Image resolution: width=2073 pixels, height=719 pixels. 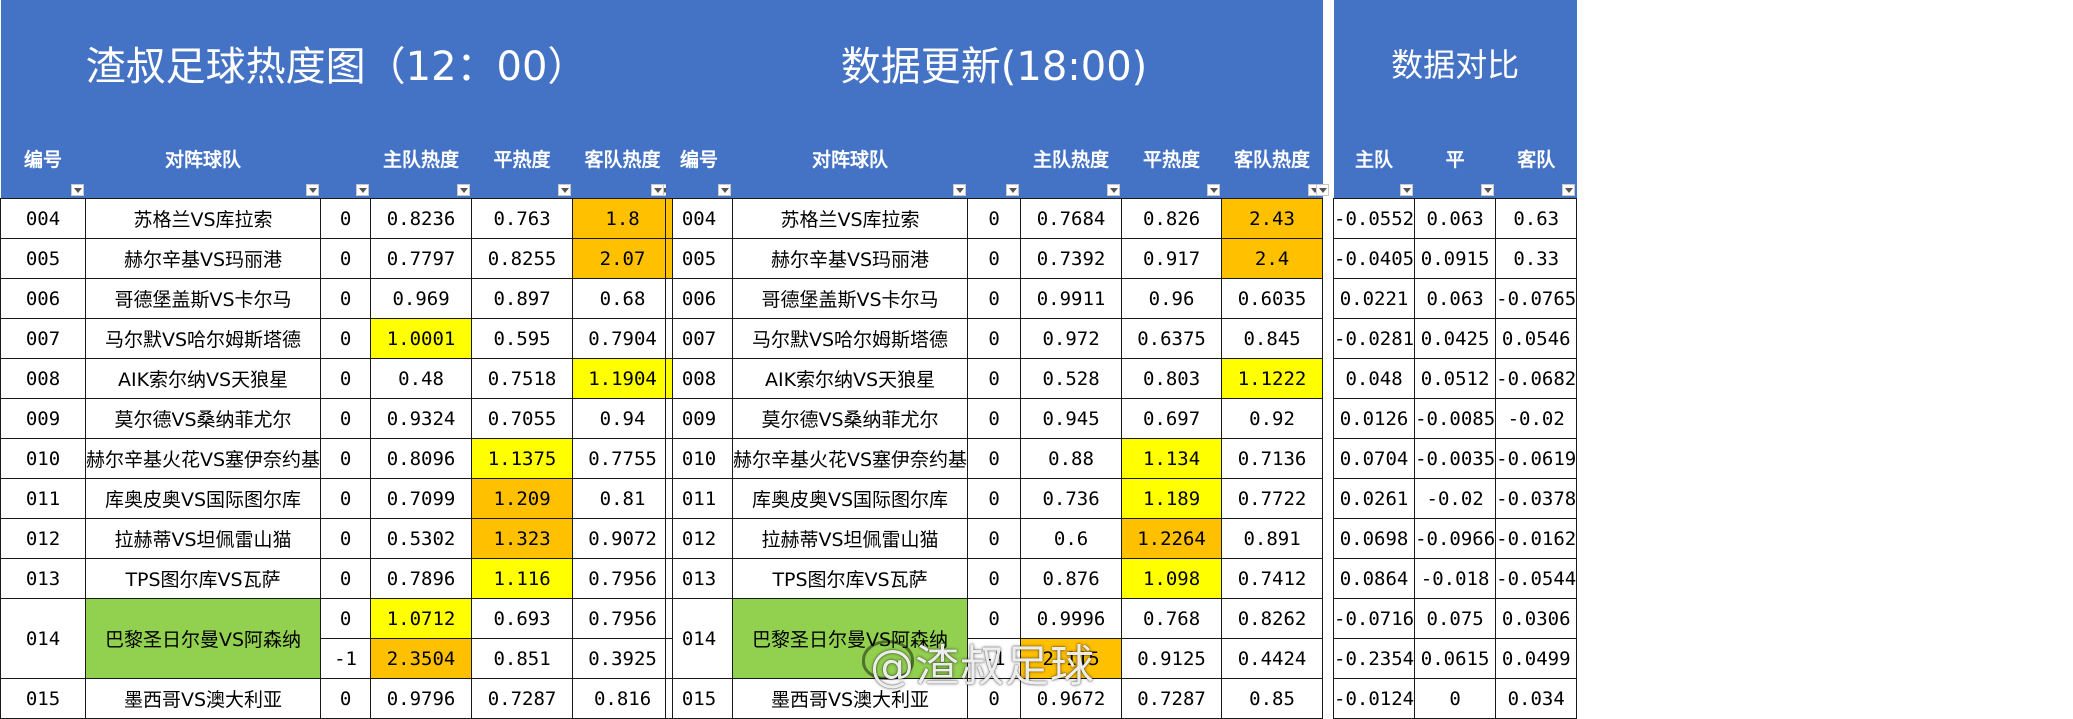 I want to click on draw-heat: 0.763, so click(x=522, y=218).